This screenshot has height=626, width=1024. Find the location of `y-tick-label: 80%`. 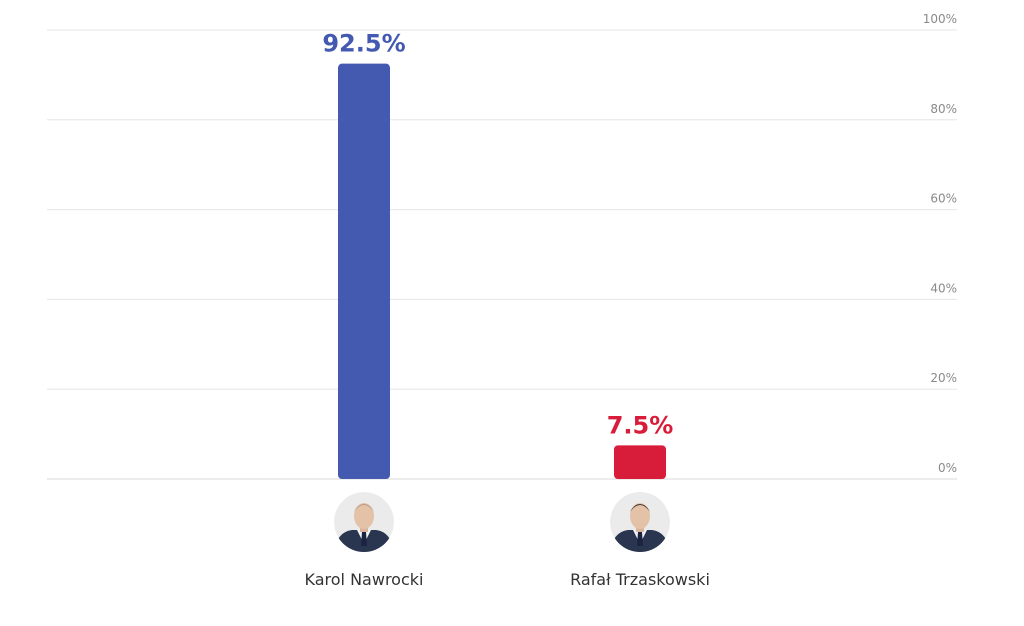

y-tick-label: 80% is located at coordinates (943, 109).